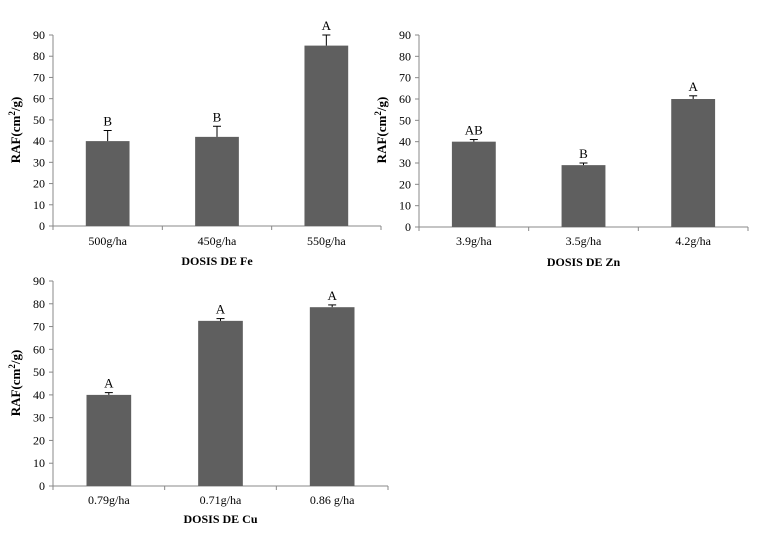 The height and width of the screenshot is (533, 774). I want to click on x-tick-label: 550g/ha, so click(326, 241).